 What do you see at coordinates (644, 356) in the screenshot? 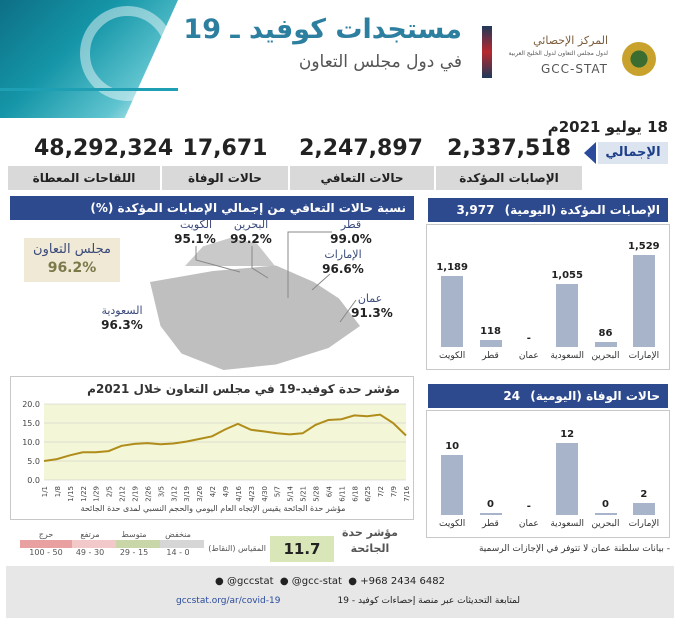
I see `cases-category-label: الإمارات` at bounding box center [644, 356].